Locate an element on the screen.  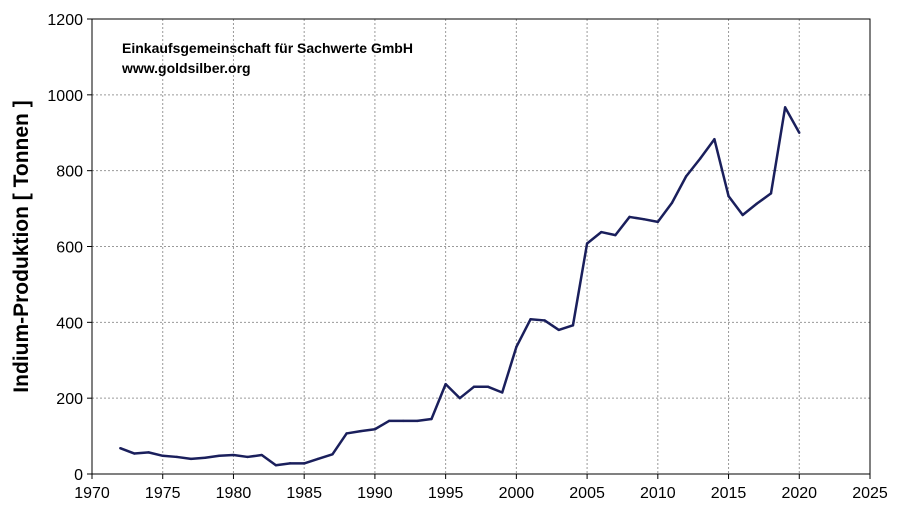
y-tick-label: 200 is located at coordinates (69, 399).